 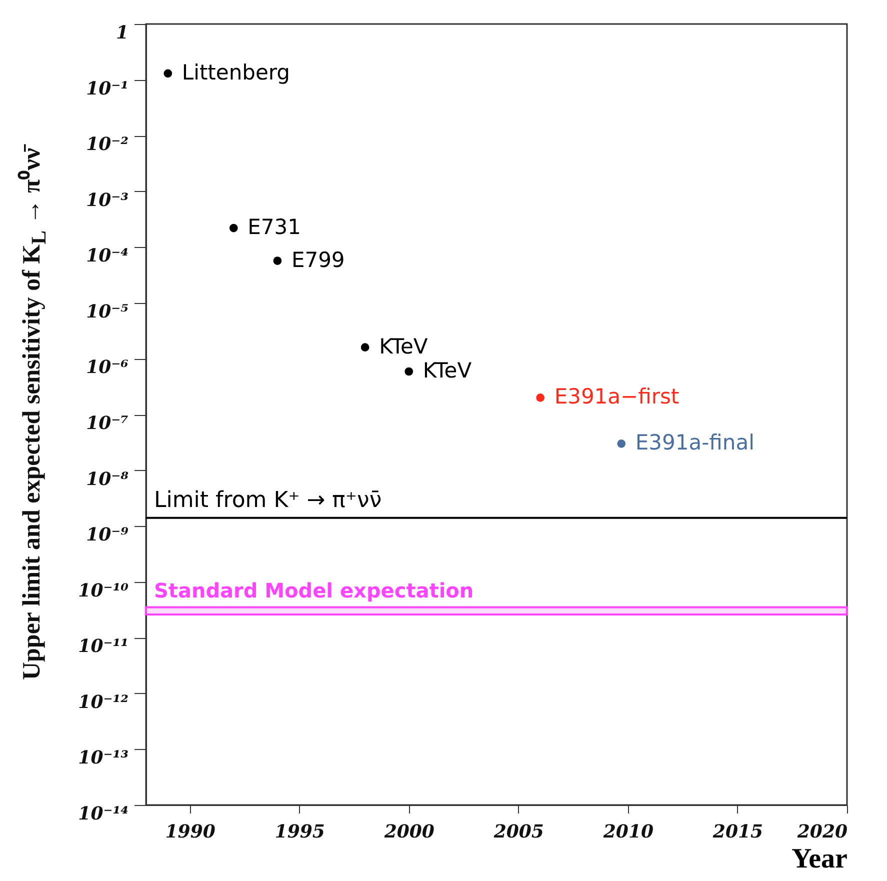 I want to click on y-tick-label: 10⁻³, so click(x=107, y=200).